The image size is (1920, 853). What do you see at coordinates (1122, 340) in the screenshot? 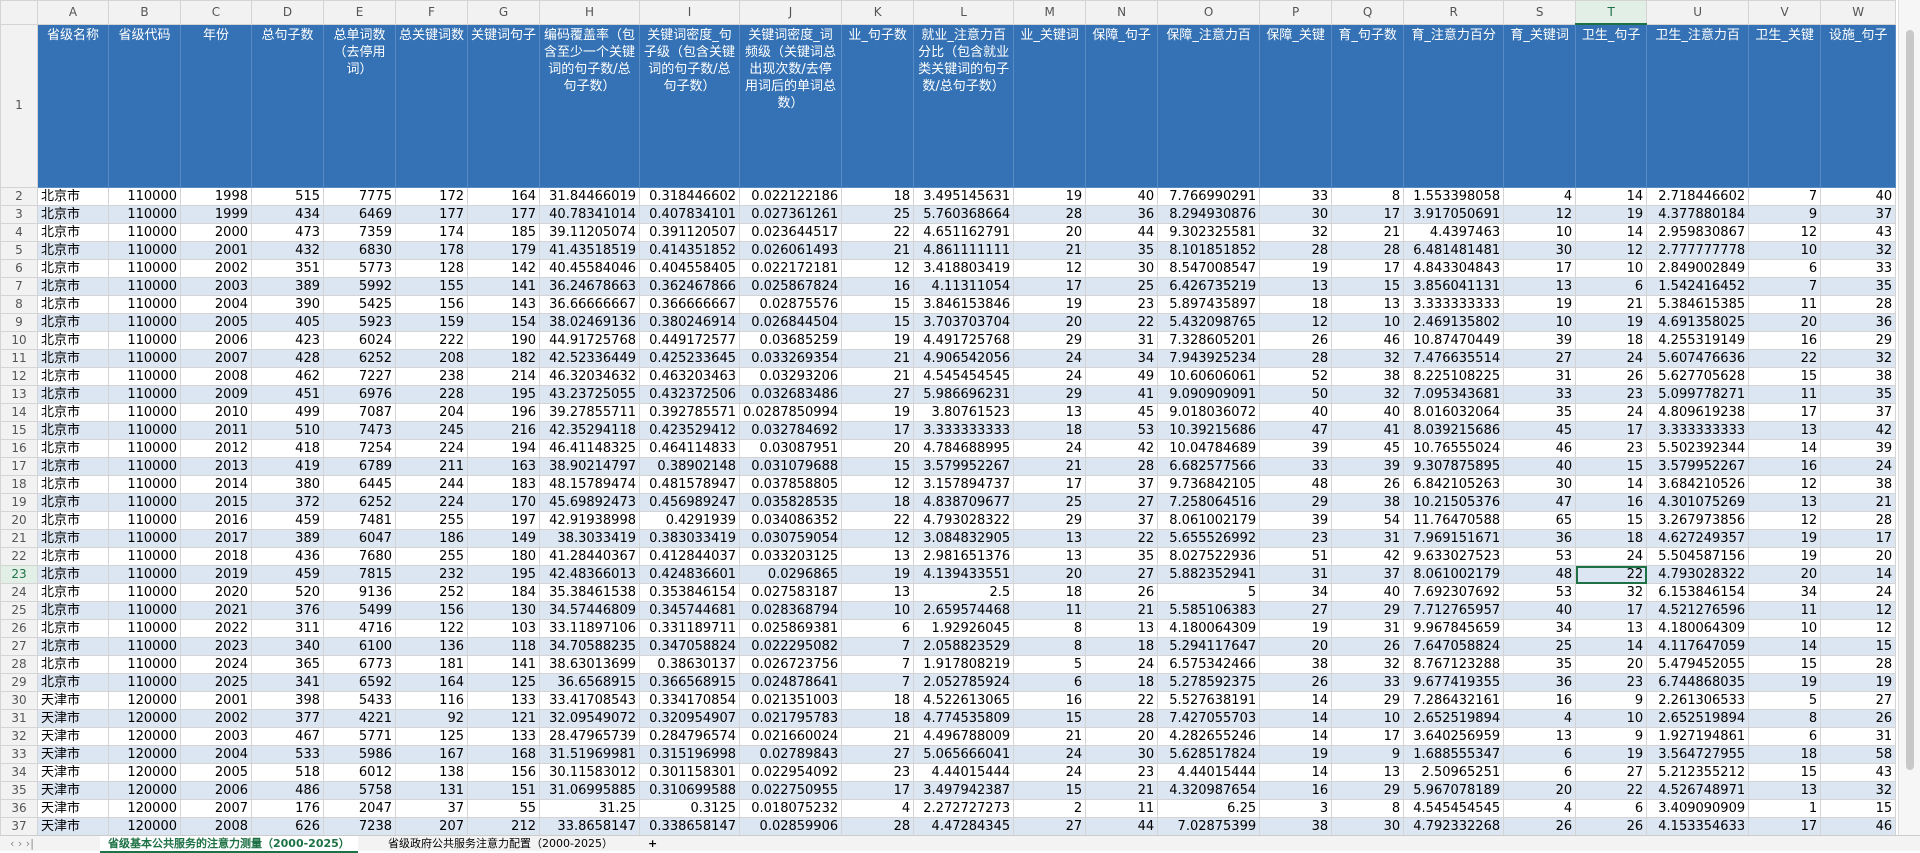
I see `cell: 31` at bounding box center [1122, 340].